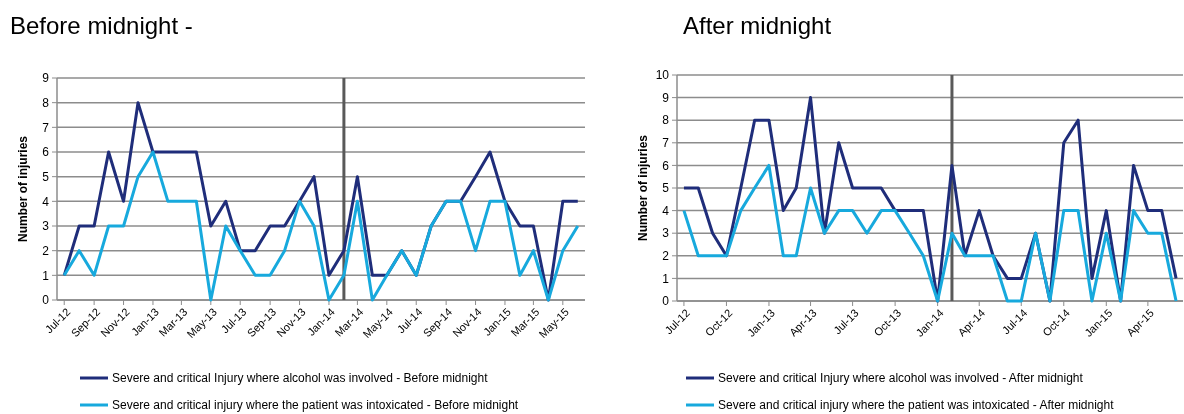 Image resolution: width=1184 pixels, height=414 pixels. I want to click on chart-title: After midnight, so click(757, 25).